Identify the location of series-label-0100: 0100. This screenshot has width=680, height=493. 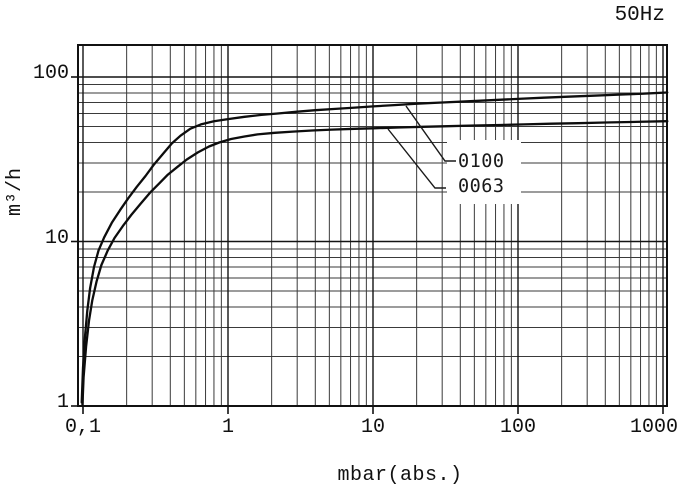
(481, 161).